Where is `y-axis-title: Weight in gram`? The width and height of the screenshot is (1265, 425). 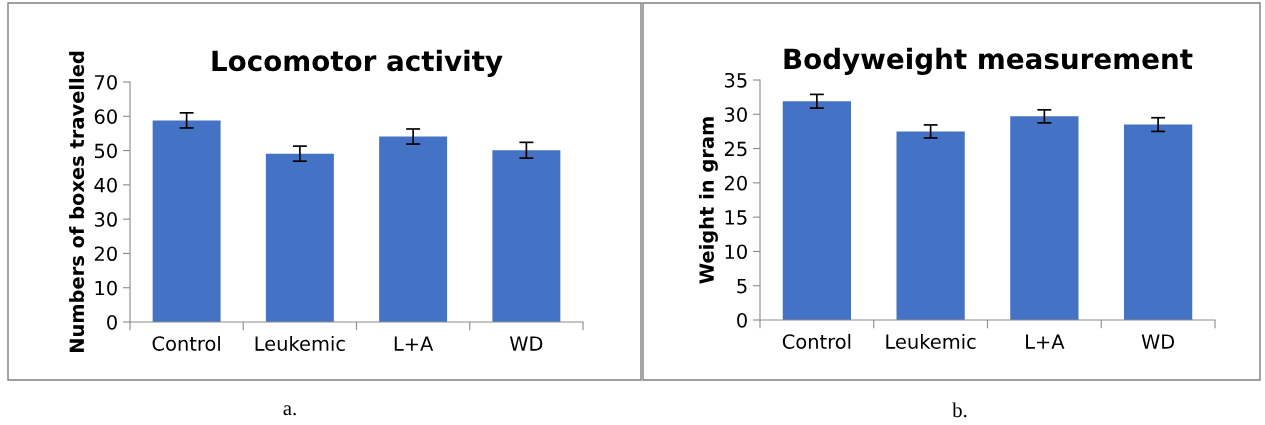
y-axis-title: Weight in gram is located at coordinates (708, 200).